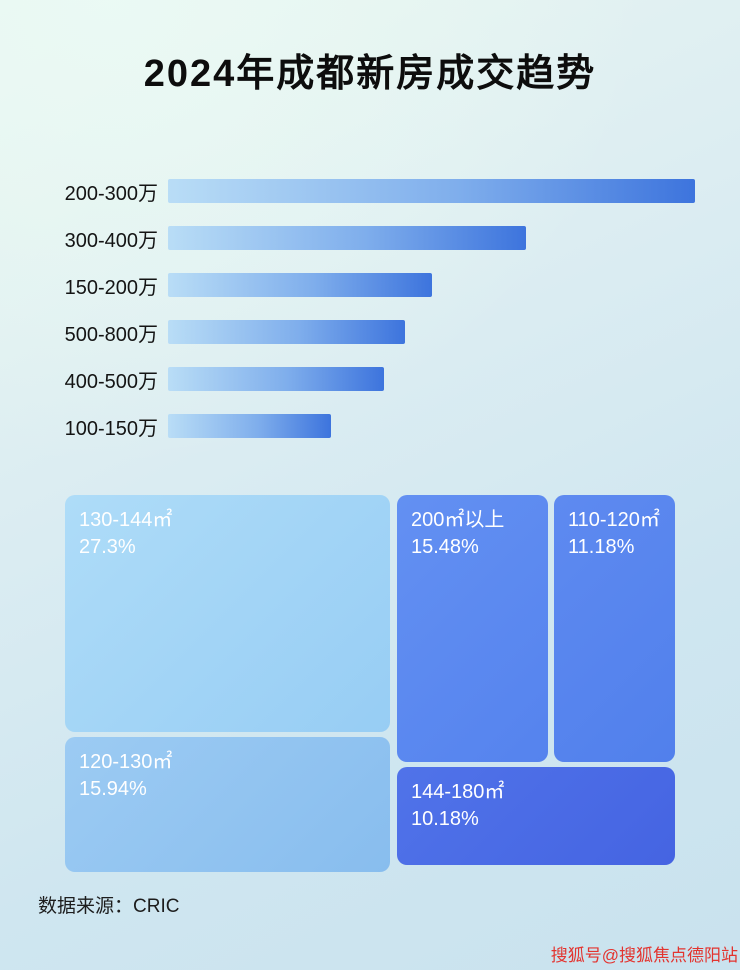 The image size is (740, 970). Describe the element at coordinates (111, 193) in the screenshot. I see `bar-category-label: 200-300万` at that location.